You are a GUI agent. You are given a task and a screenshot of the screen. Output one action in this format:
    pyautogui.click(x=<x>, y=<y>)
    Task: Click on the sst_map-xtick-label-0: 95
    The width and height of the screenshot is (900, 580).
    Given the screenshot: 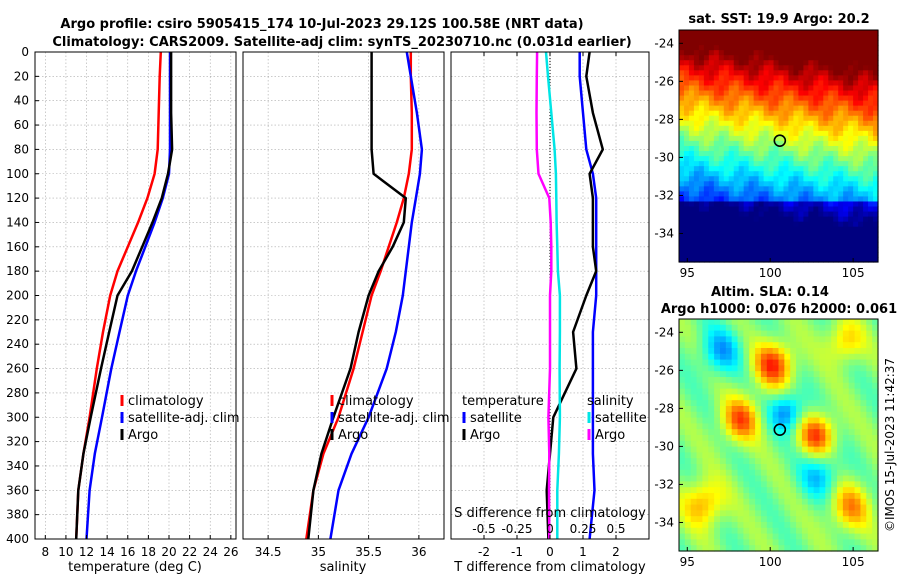 What is the action you would take?
    pyautogui.click(x=687, y=273)
    